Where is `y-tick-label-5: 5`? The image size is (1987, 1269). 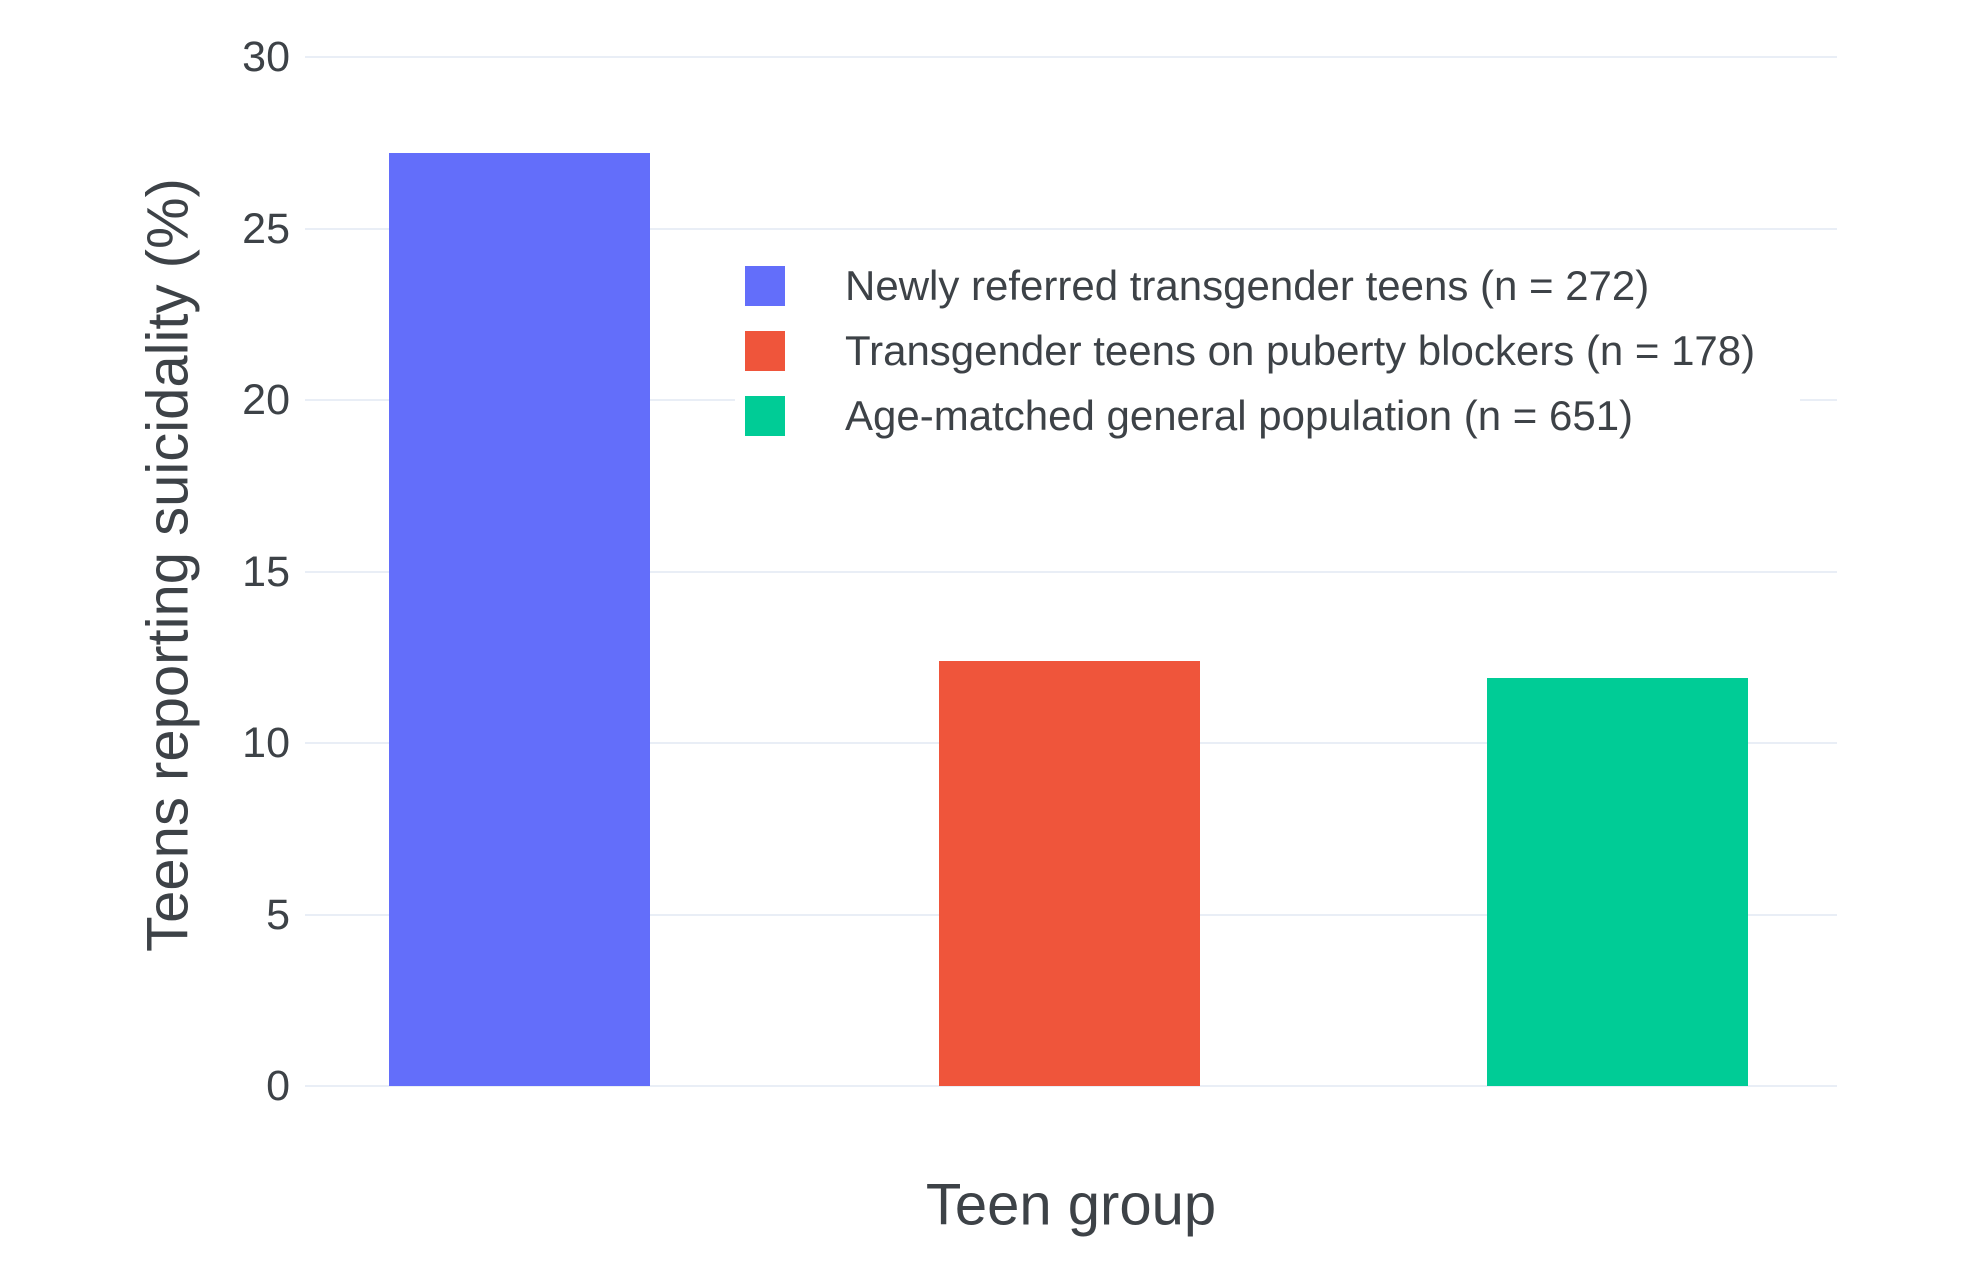
y-tick-label-5: 5 is located at coordinates (278, 914).